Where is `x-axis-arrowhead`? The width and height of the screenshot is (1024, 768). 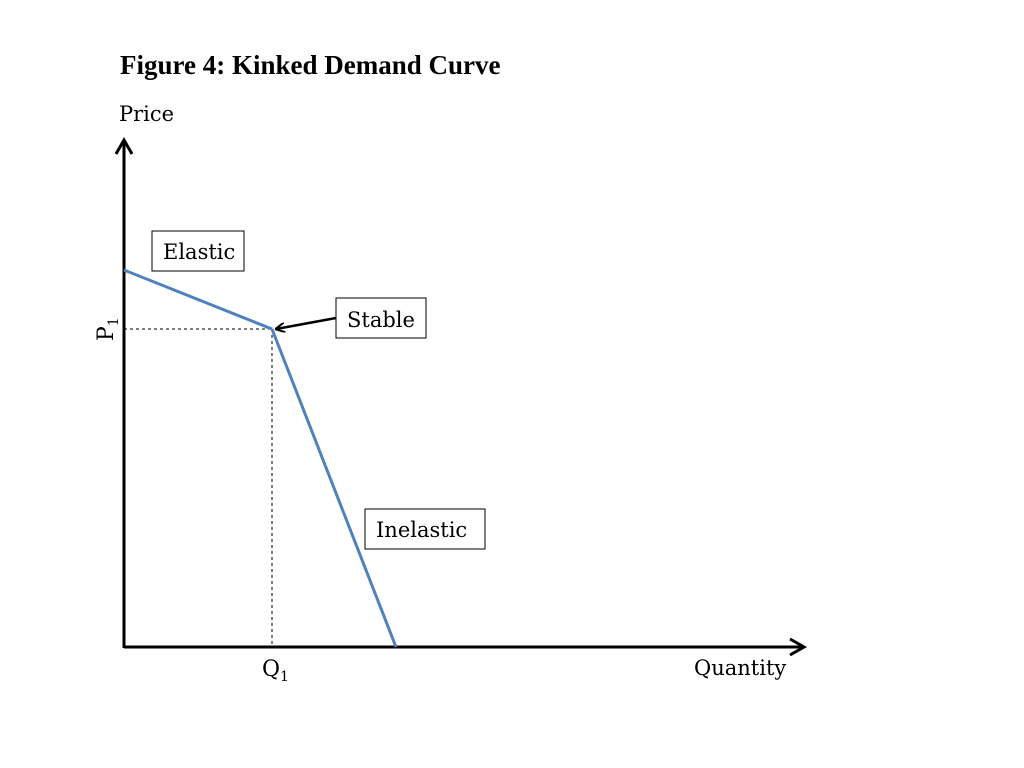
x-axis-arrowhead is located at coordinates (798, 647).